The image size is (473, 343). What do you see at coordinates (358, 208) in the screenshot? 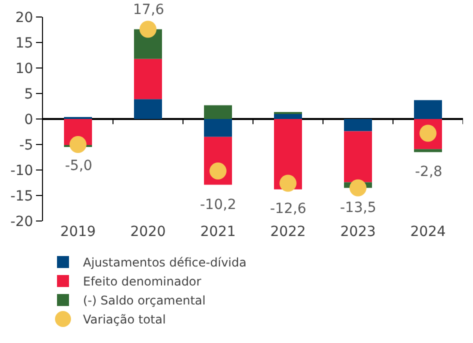
I see `data-label: -13,5` at bounding box center [358, 208].